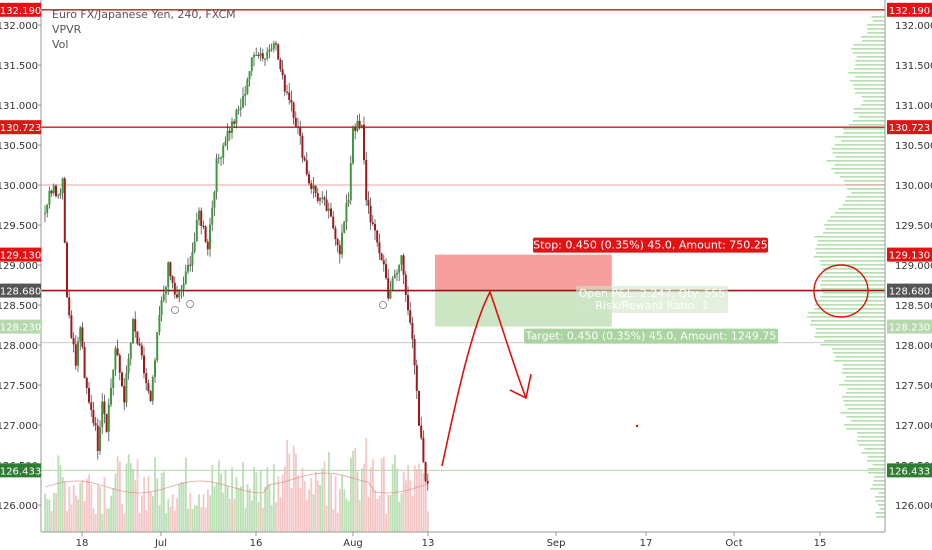  Describe the element at coordinates (60, 44) in the screenshot. I see `volume-indicator-label: Vol` at that location.